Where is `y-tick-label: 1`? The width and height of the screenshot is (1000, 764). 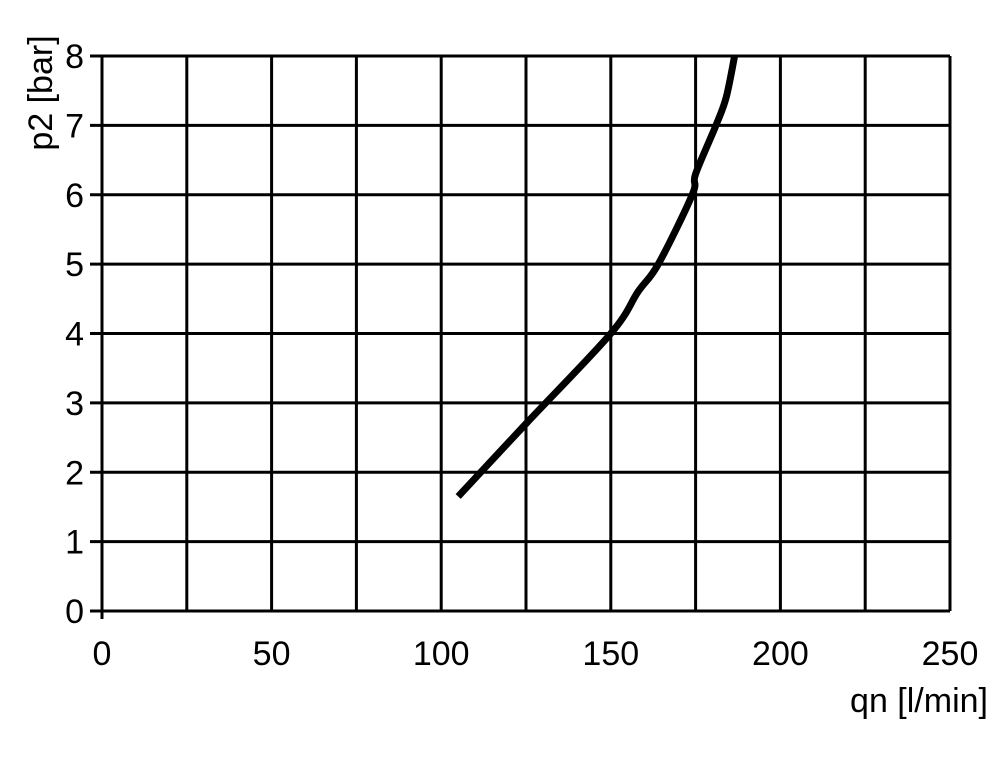
y-tick-label: 1 is located at coordinates (74, 543).